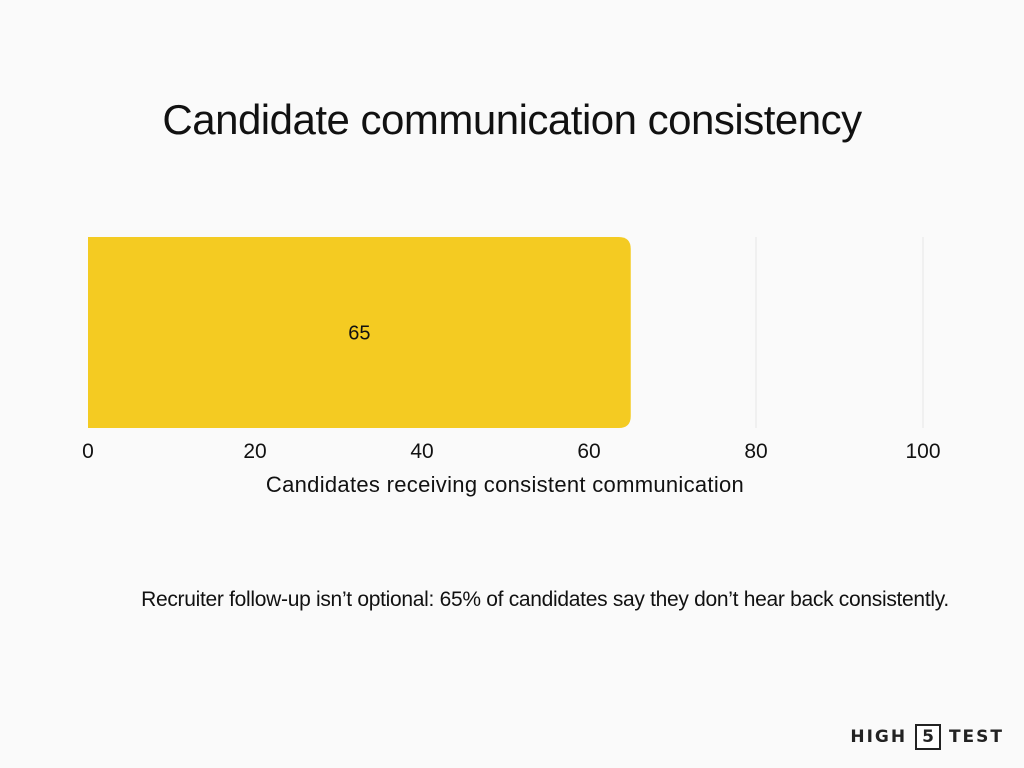 This screenshot has width=1024, height=768. What do you see at coordinates (88, 451) in the screenshot?
I see `x-tick-label-0: 0` at bounding box center [88, 451].